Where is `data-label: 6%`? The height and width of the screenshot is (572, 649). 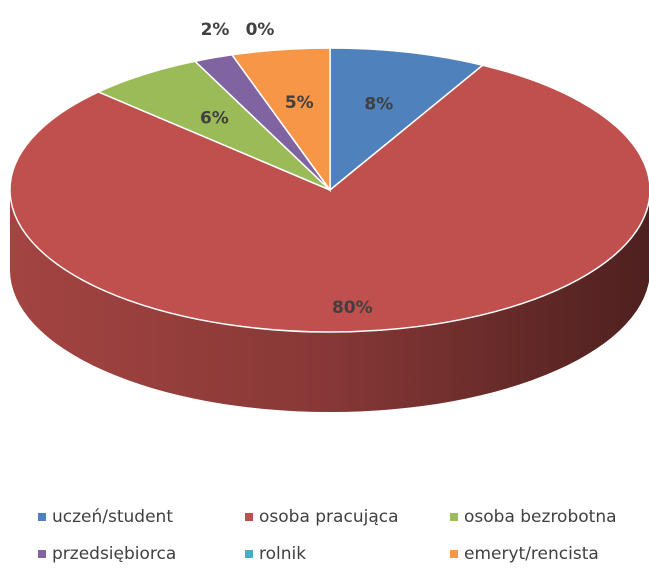
data-label: 6% is located at coordinates (214, 118).